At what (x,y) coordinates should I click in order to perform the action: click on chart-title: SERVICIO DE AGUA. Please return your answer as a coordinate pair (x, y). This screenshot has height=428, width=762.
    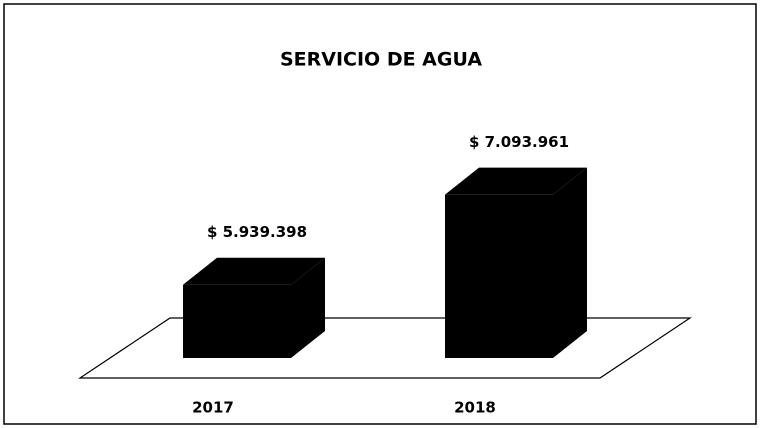
    Looking at the image, I should click on (381, 60).